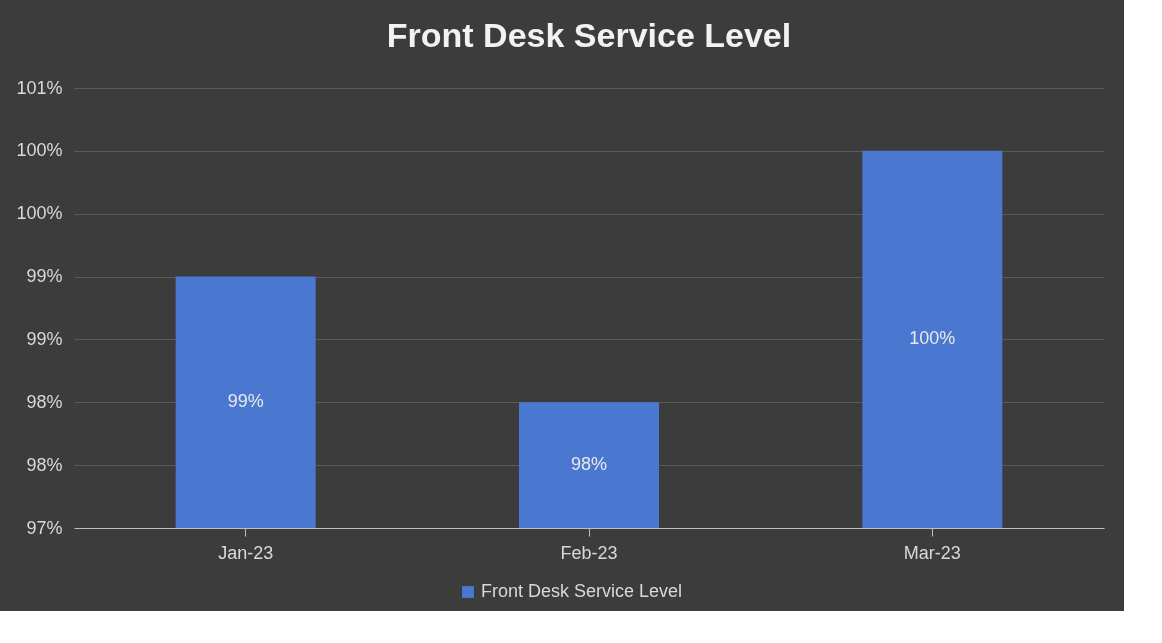  What do you see at coordinates (39, 87) in the screenshot?
I see `y-tick-label: 101%` at bounding box center [39, 87].